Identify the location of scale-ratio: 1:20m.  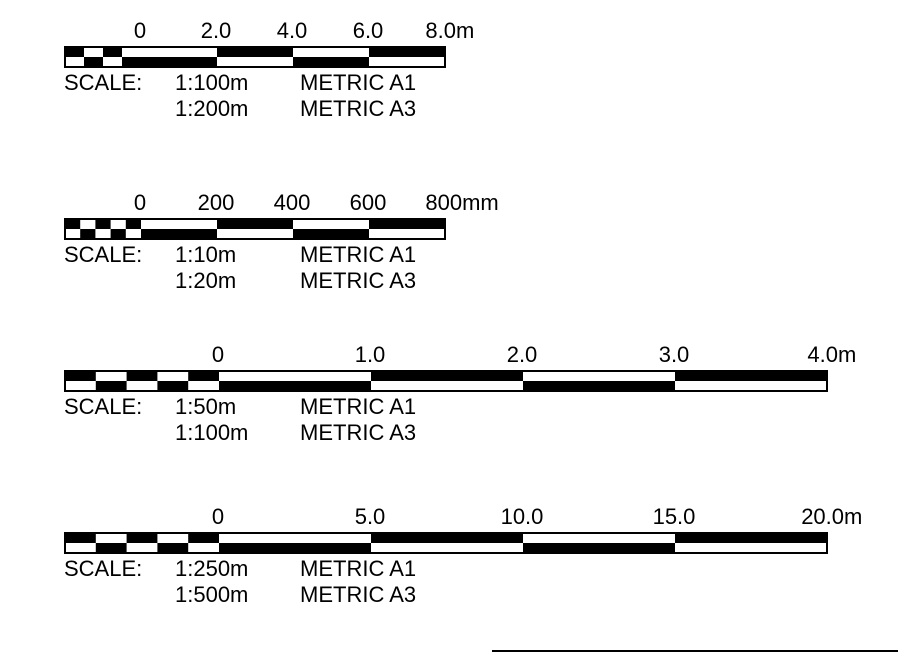
(206, 280).